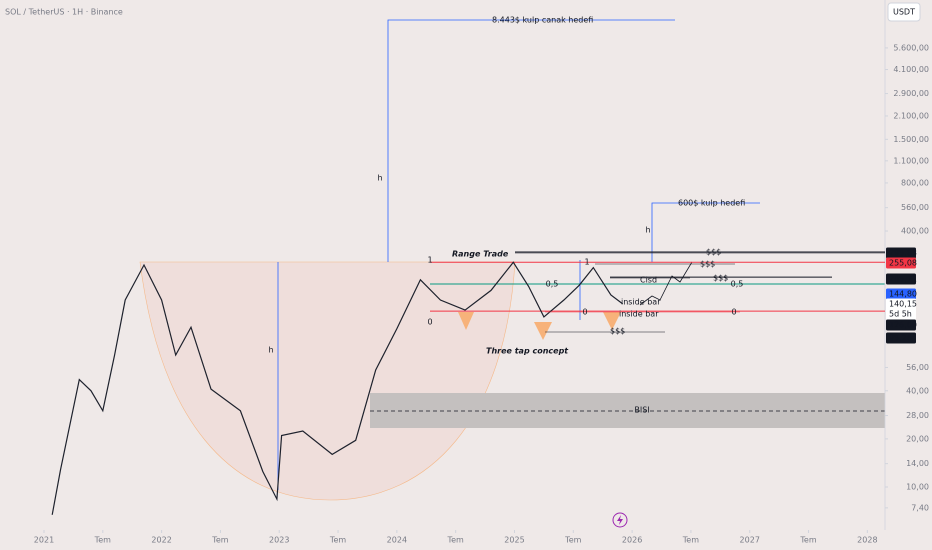 This screenshot has width=932, height=550. I want to click on y-tick-label: 56,00, so click(917, 367).